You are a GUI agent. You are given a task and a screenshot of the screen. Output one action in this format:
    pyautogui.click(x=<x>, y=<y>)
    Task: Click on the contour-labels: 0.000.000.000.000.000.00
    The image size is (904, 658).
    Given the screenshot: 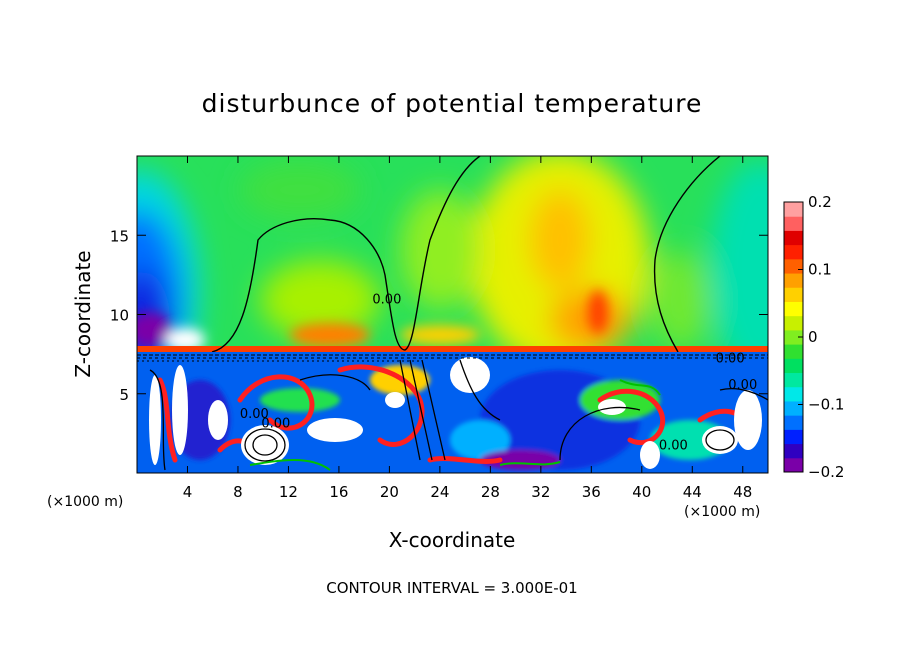 What is the action you would take?
    pyautogui.click(x=498, y=373)
    